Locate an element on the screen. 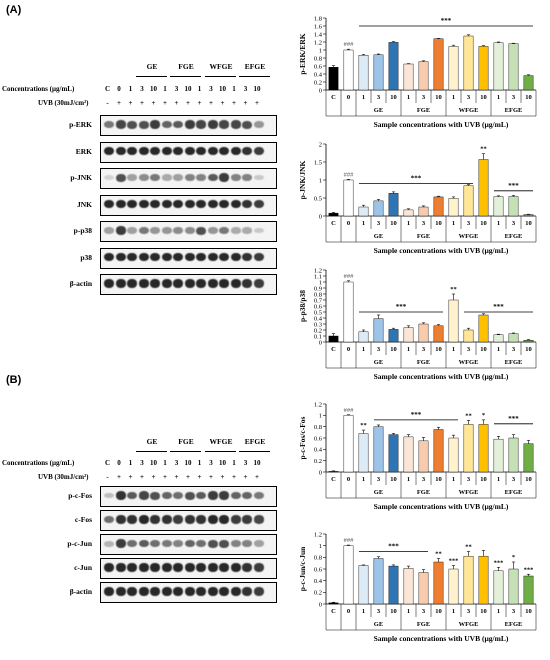 The image size is (550, 660). blot-label: p38 is located at coordinates (86, 257).